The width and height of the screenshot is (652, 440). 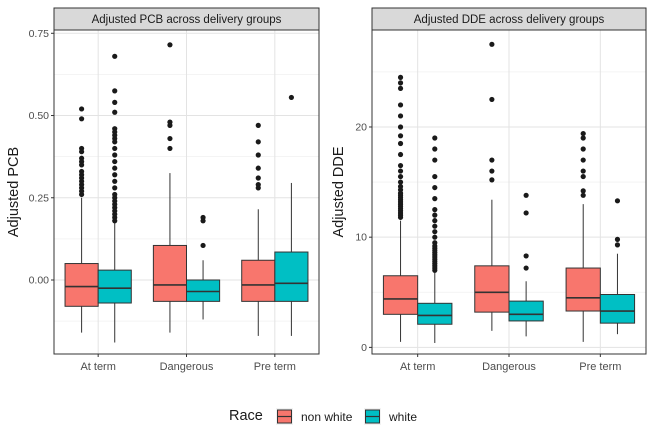 I want to click on legend-label: white, so click(x=402, y=417).